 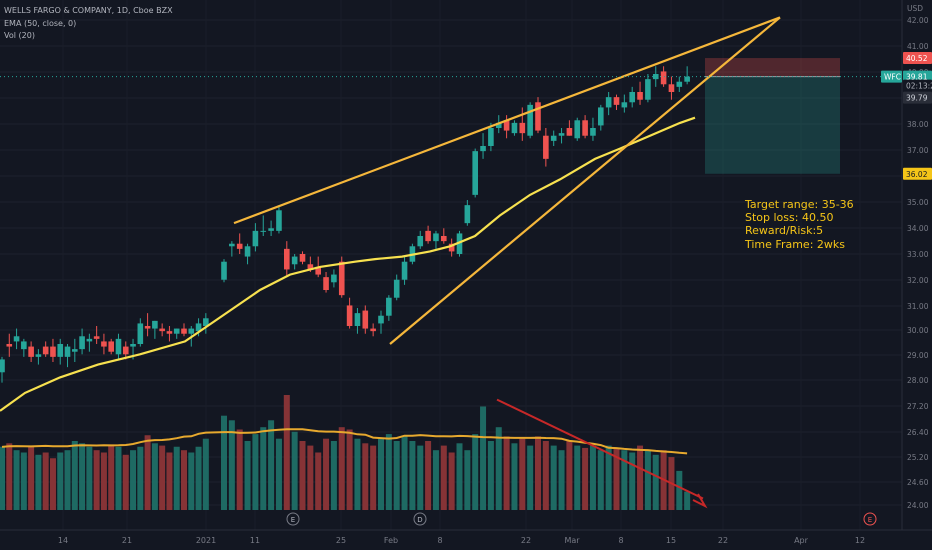 What do you see at coordinates (860, 540) in the screenshot?
I see `time-tick-label: 12` at bounding box center [860, 540].